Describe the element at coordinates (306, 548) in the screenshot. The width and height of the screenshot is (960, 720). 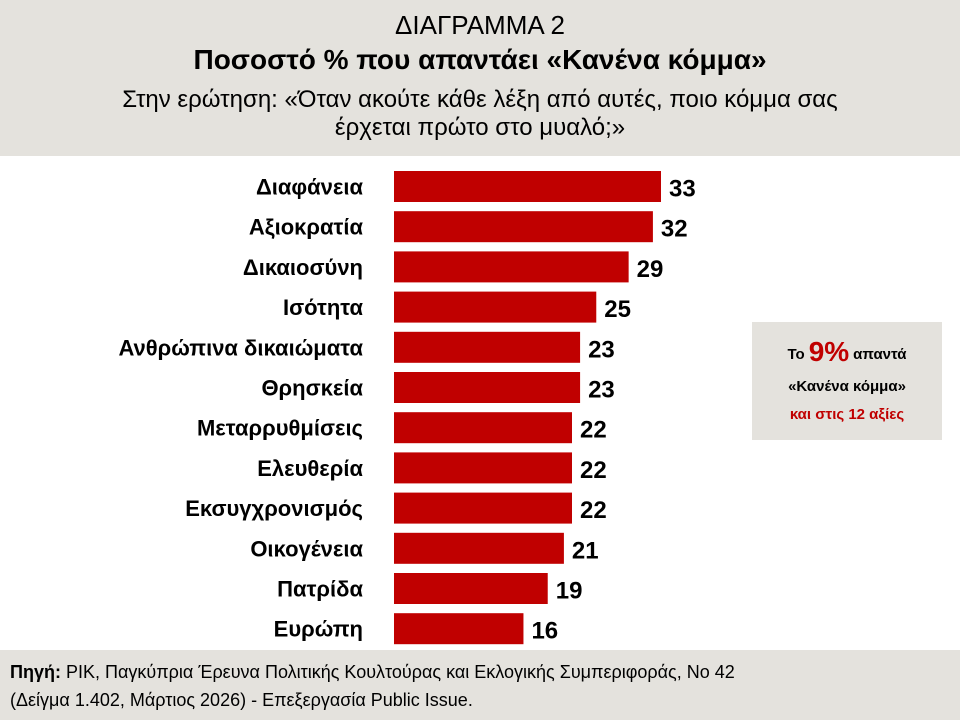
I see `category-label: Οικογένεια` at that location.